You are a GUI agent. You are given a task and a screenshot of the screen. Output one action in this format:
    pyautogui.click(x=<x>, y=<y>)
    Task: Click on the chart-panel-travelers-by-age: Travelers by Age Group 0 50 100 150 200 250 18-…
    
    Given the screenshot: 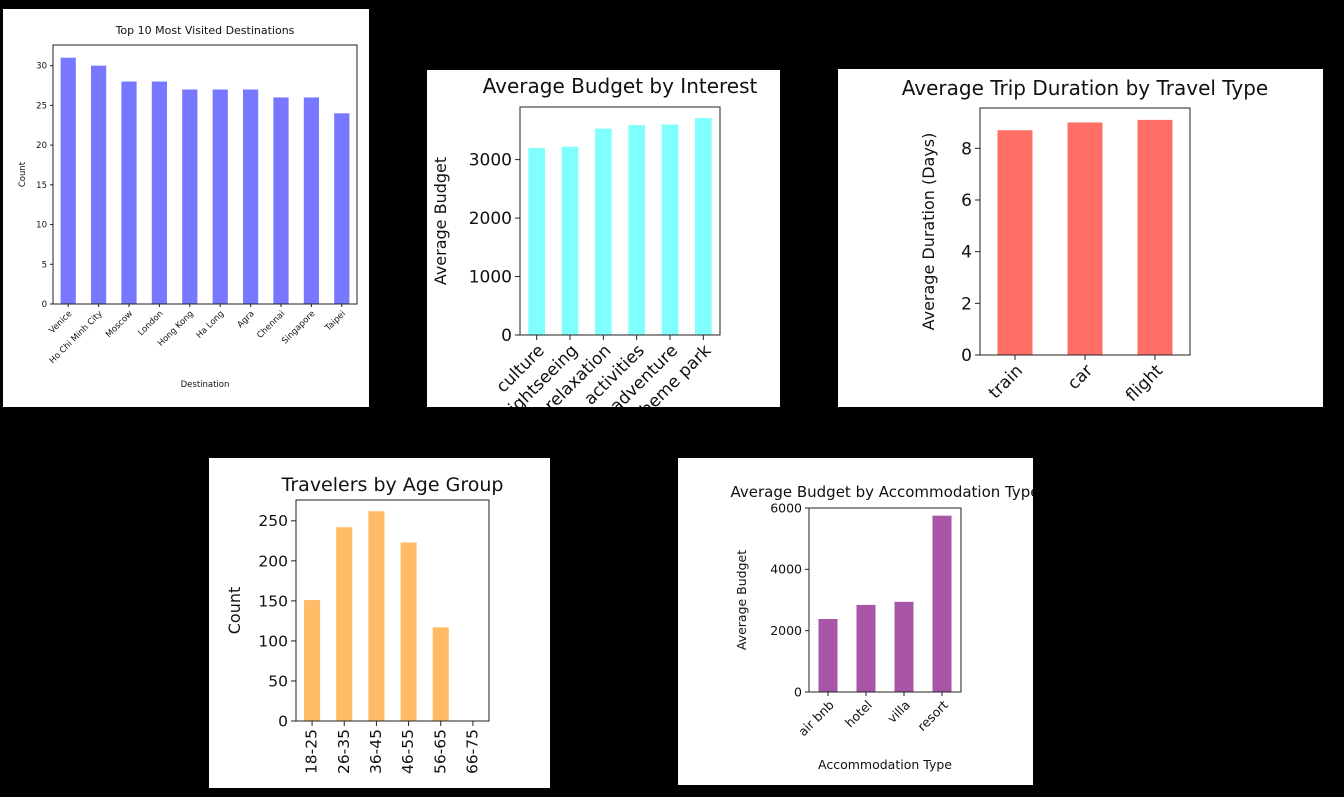 What is the action you would take?
    pyautogui.click(x=379, y=623)
    